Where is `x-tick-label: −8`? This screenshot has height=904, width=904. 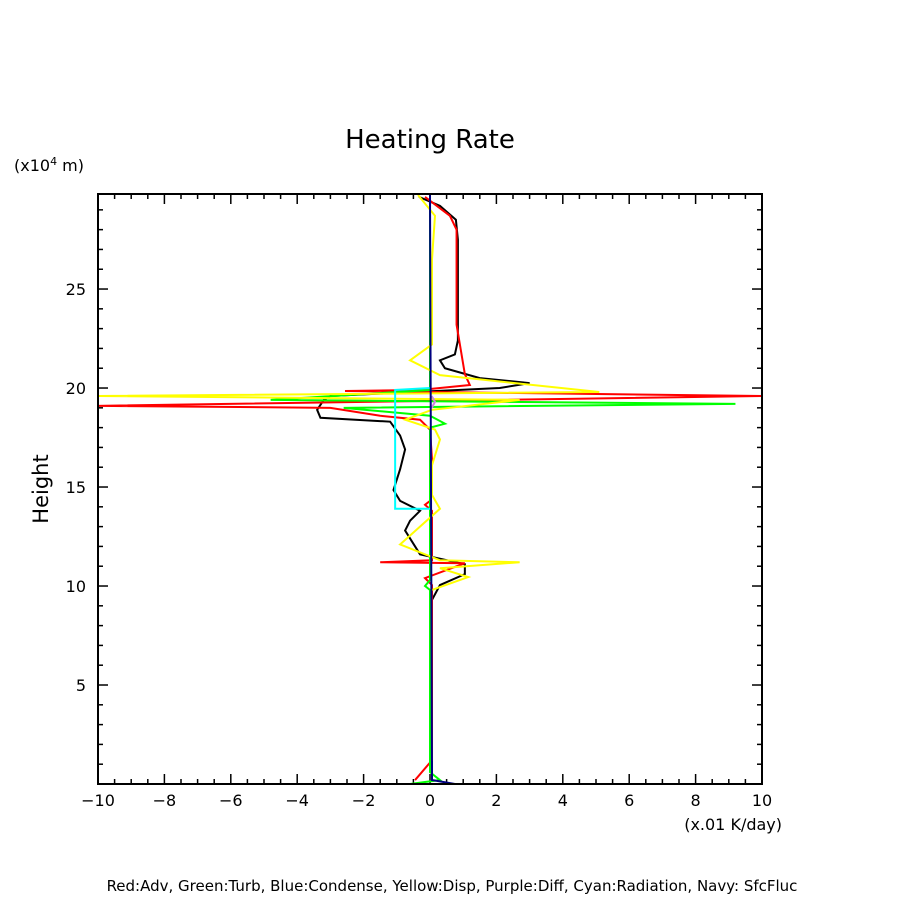
x-tick-label: −8 is located at coordinates (165, 800).